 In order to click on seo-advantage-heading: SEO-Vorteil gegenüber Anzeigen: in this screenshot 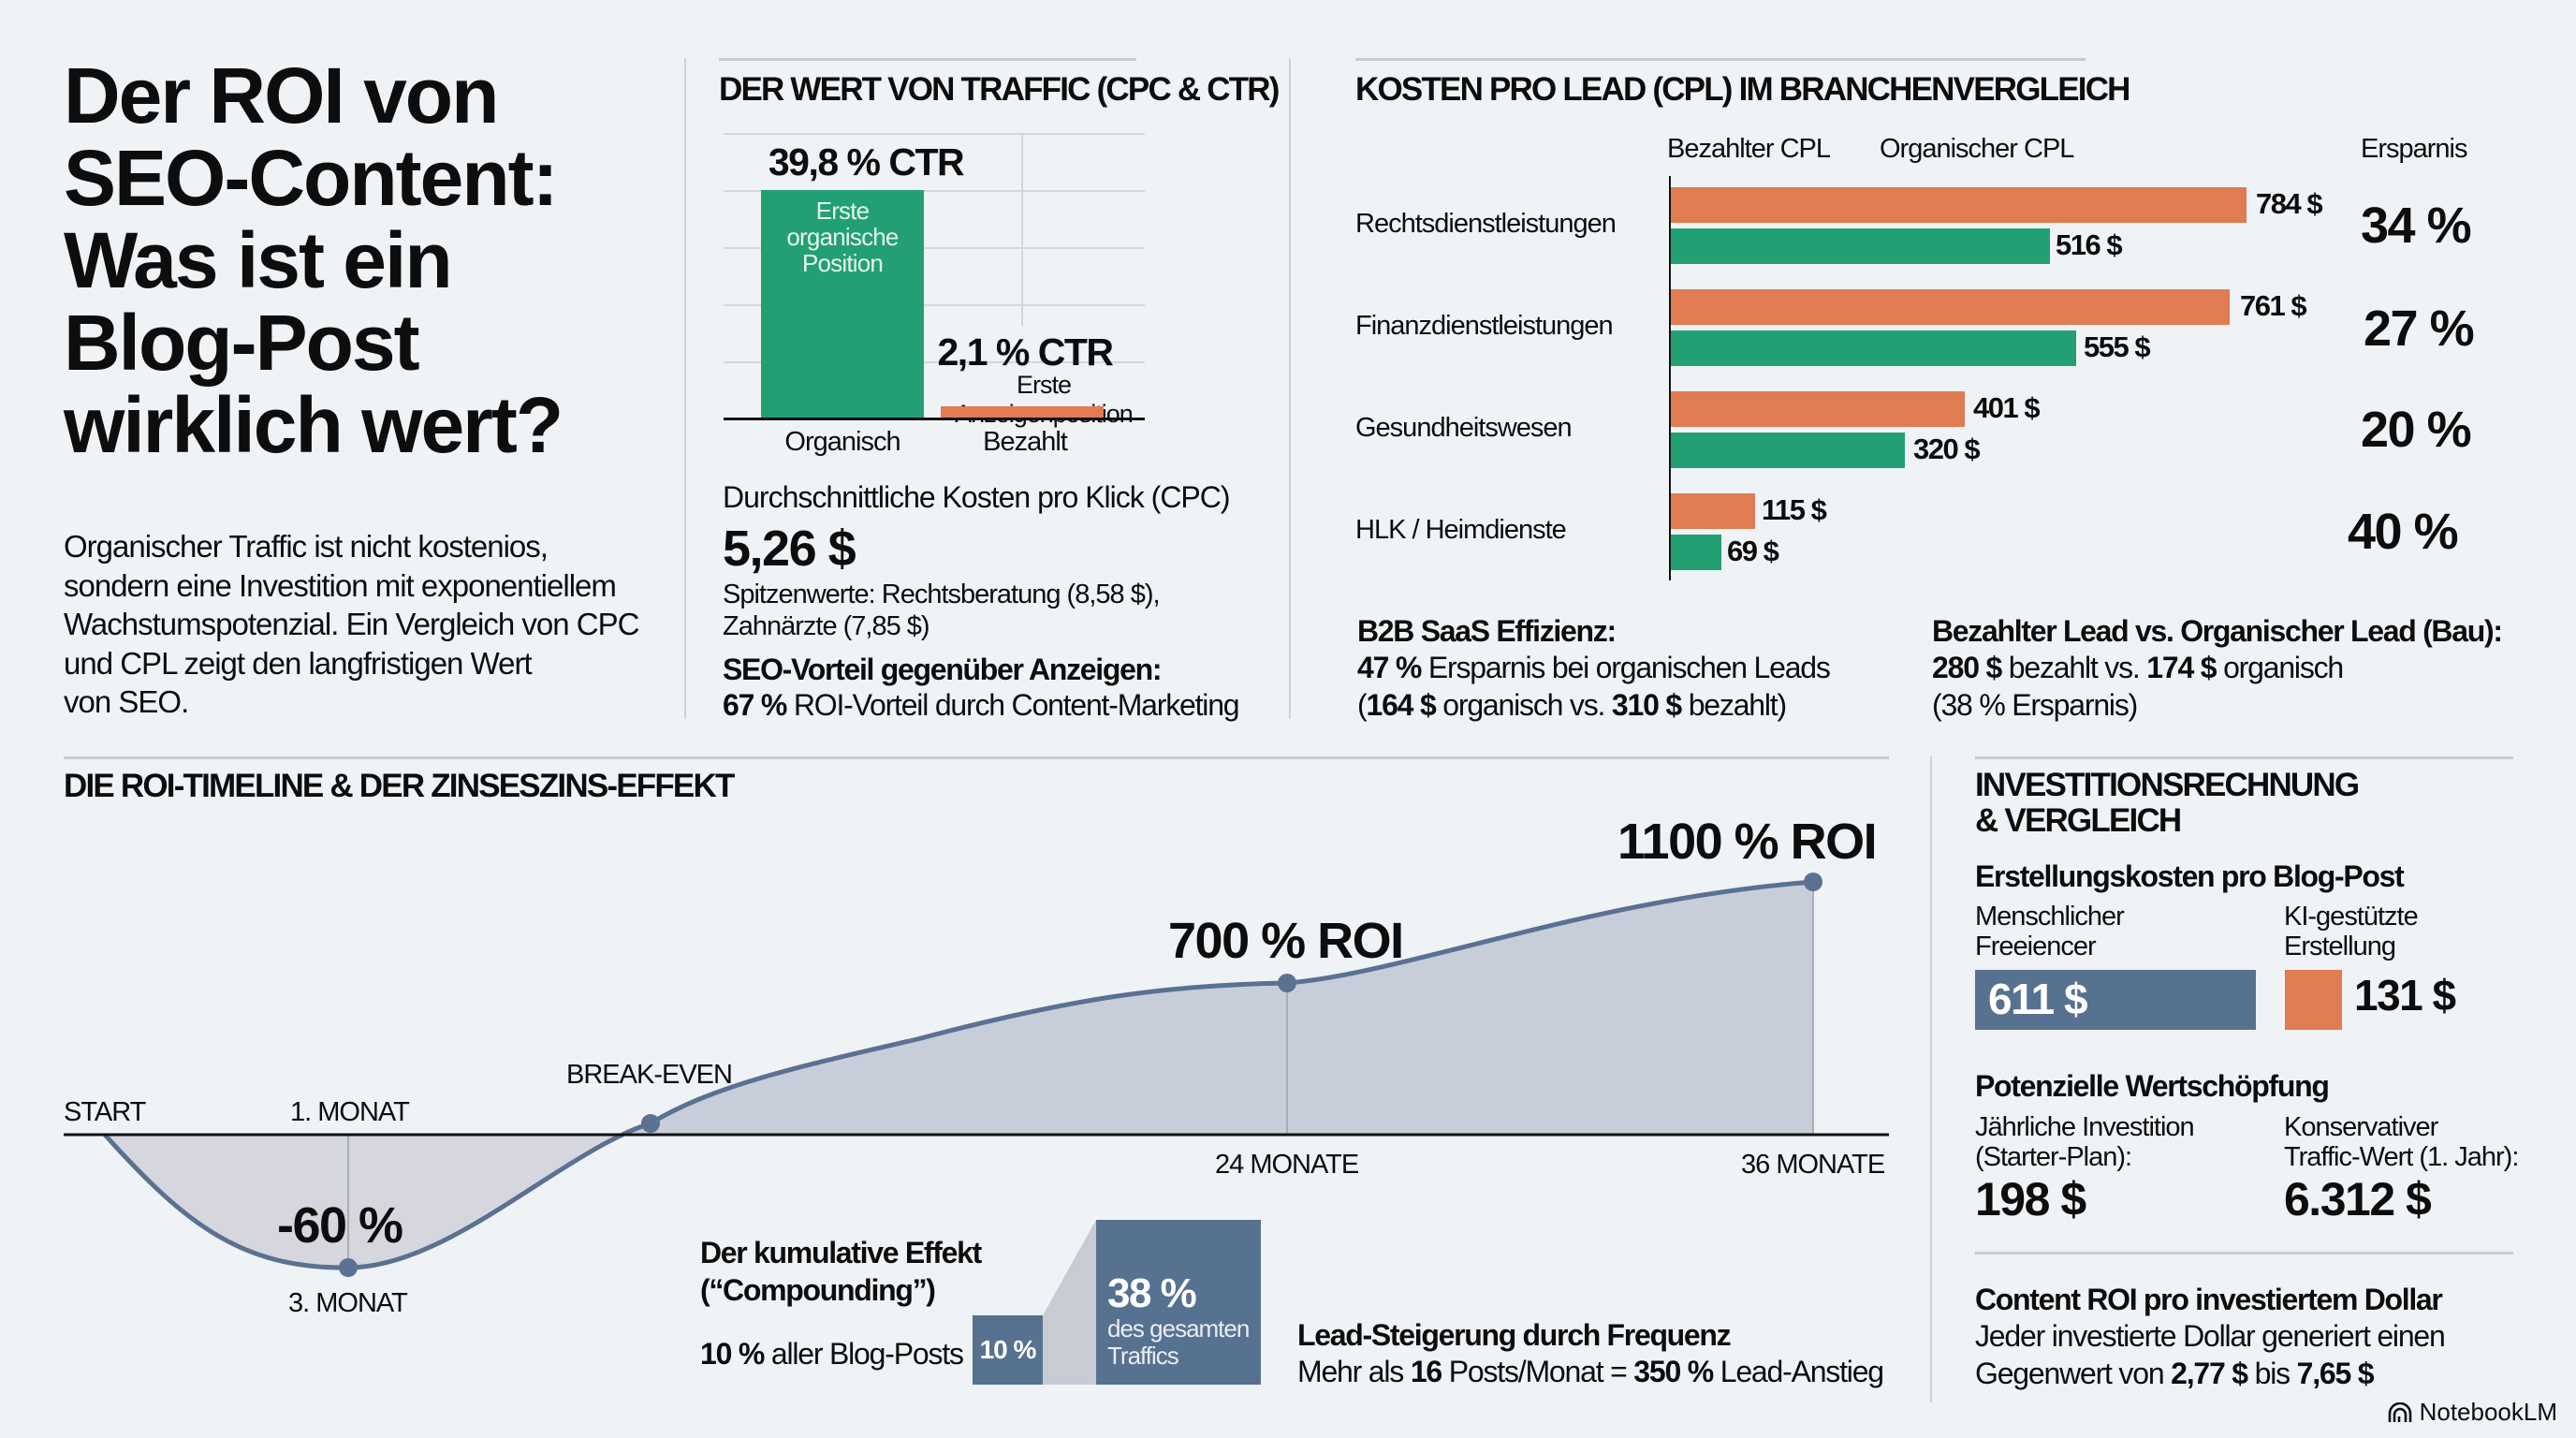, I will do `click(943, 669)`.